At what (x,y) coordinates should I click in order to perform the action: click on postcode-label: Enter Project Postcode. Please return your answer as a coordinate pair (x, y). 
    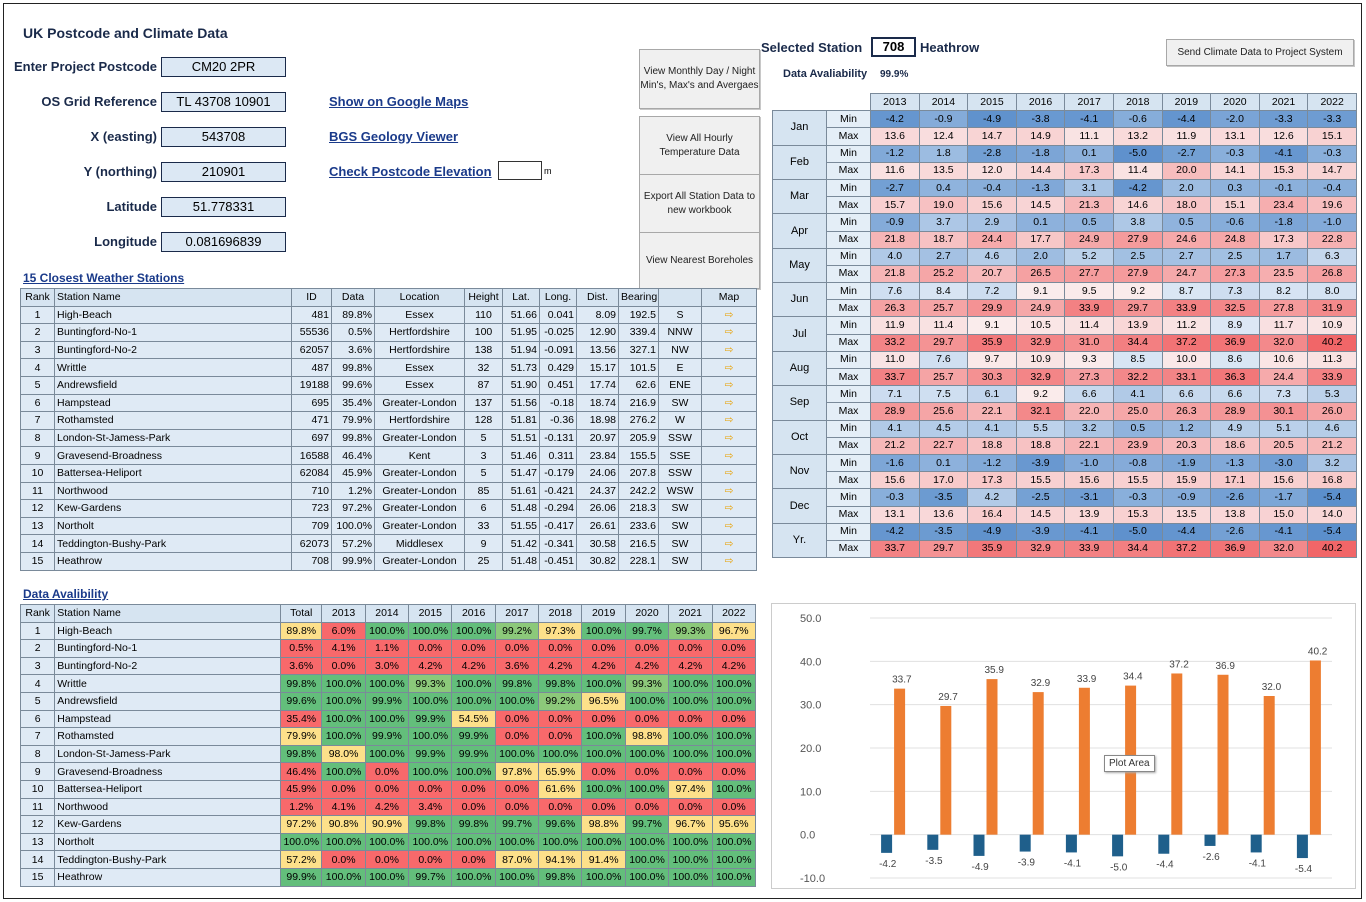
    Looking at the image, I should click on (85, 66).